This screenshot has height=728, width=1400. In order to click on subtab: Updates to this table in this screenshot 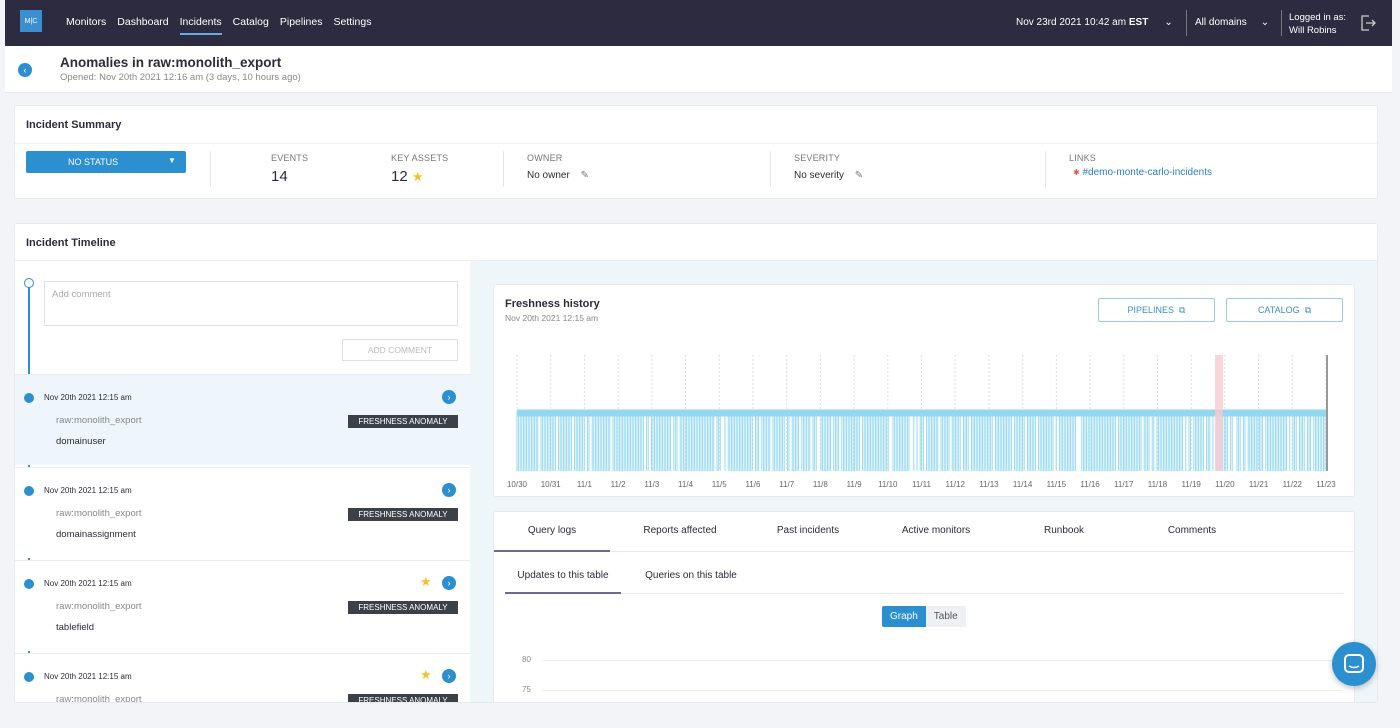, I will do `click(563, 578)`.